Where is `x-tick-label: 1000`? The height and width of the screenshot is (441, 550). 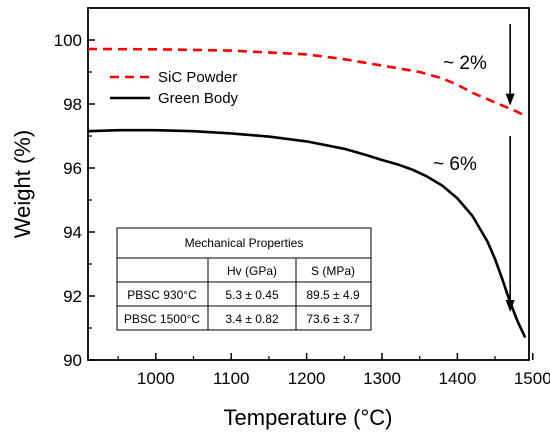 x-tick-label: 1000 is located at coordinates (156, 378).